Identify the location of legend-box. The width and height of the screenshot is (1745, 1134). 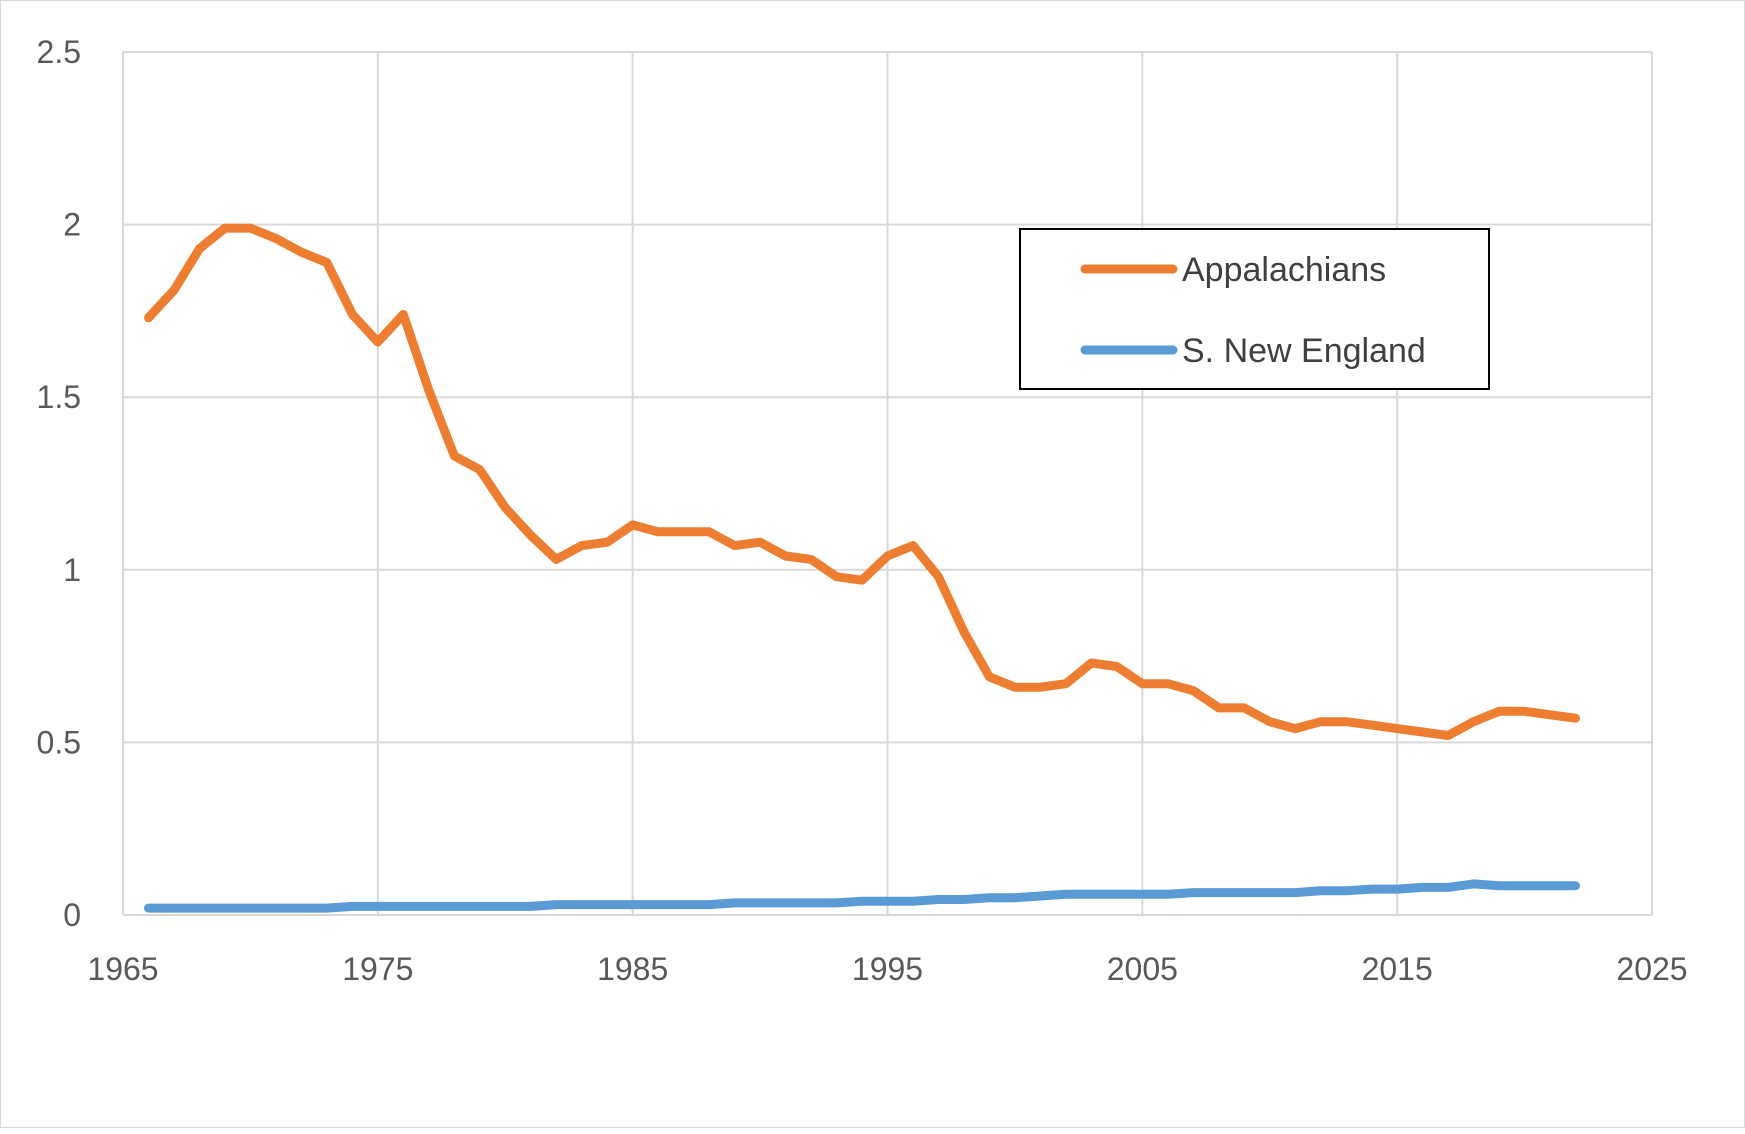
(1254, 309).